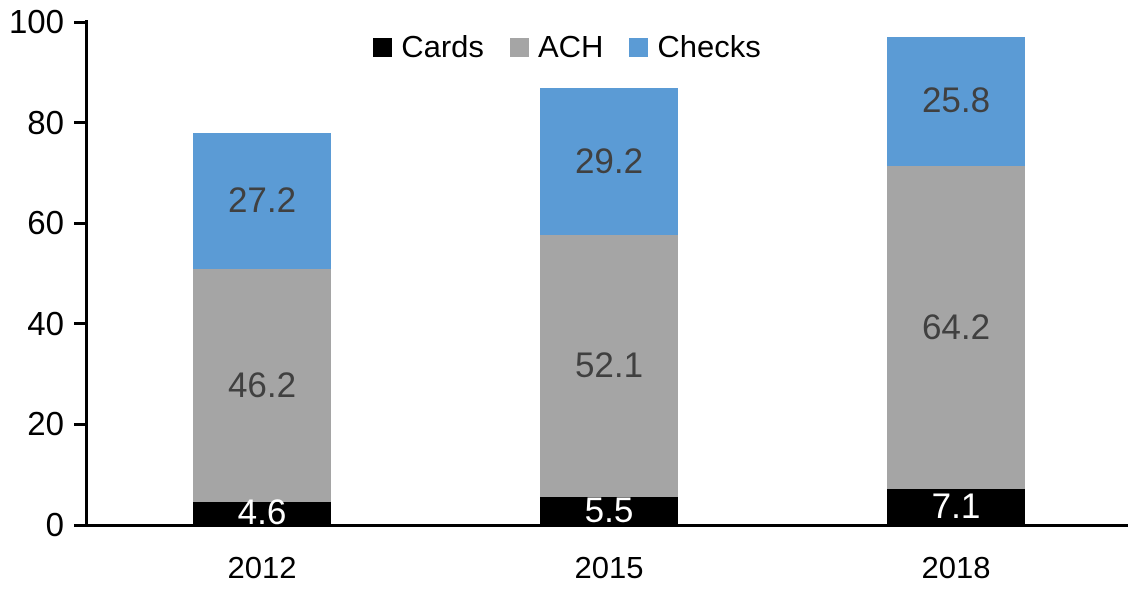  I want to click on y-tick-label: 60, so click(45, 223).